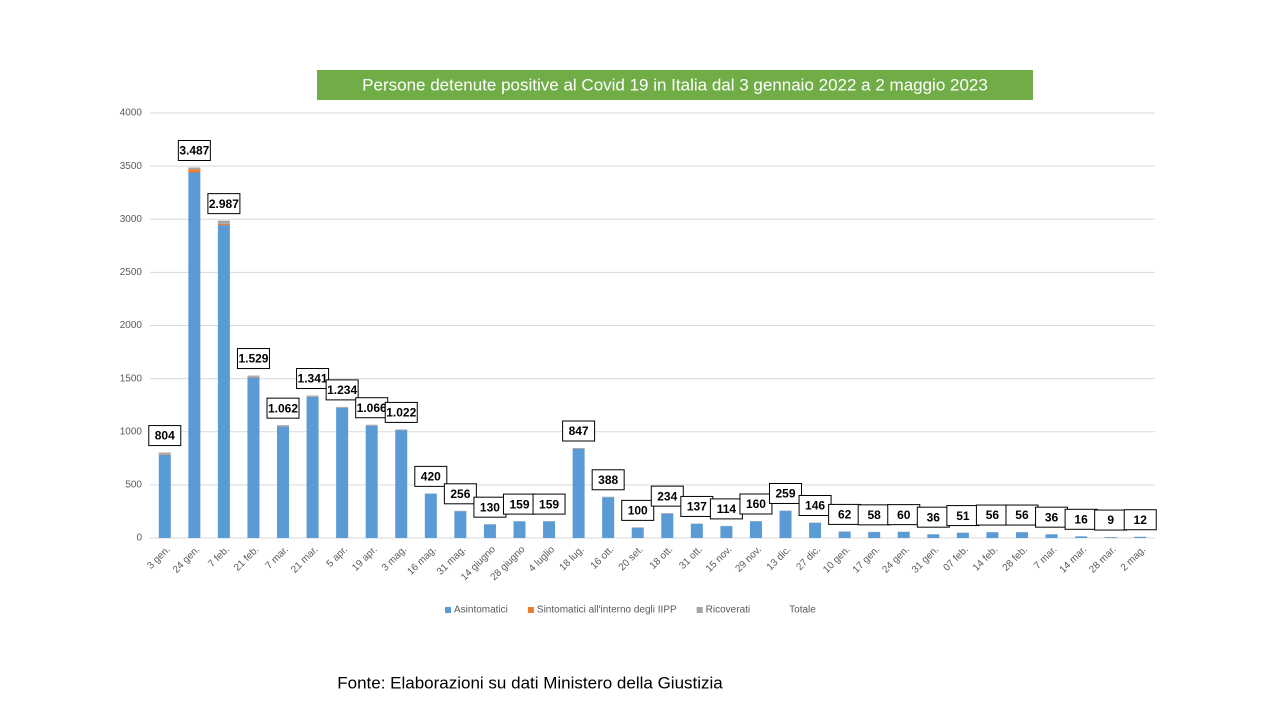 The height and width of the screenshot is (720, 1280). I want to click on x-tick-label: 17 gen., so click(866, 559).